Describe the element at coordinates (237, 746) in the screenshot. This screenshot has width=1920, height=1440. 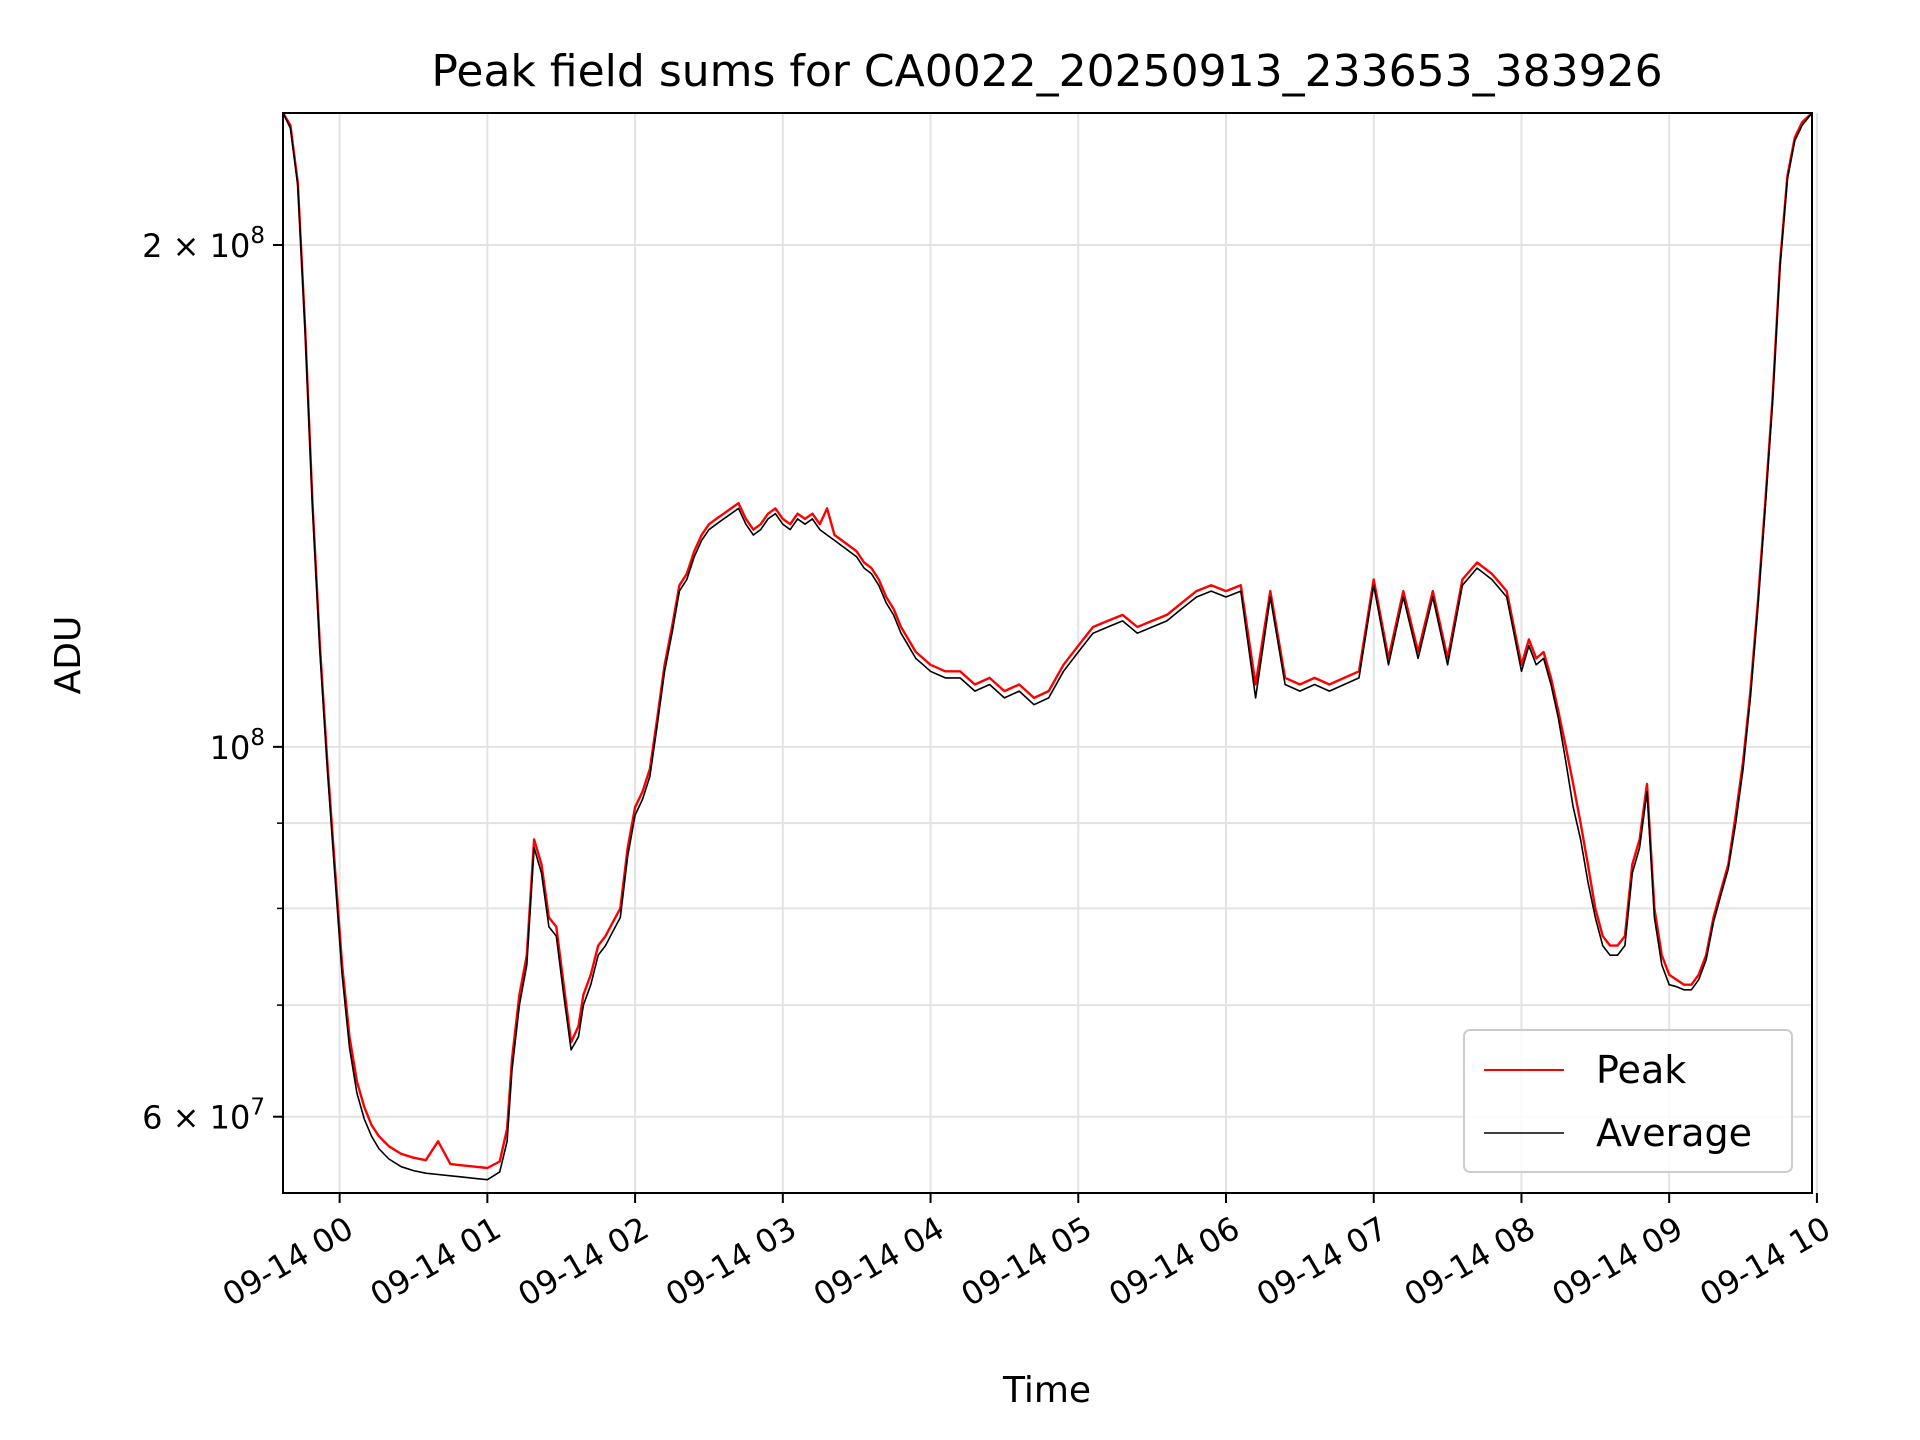
I see `y-tick-label: 108` at that location.